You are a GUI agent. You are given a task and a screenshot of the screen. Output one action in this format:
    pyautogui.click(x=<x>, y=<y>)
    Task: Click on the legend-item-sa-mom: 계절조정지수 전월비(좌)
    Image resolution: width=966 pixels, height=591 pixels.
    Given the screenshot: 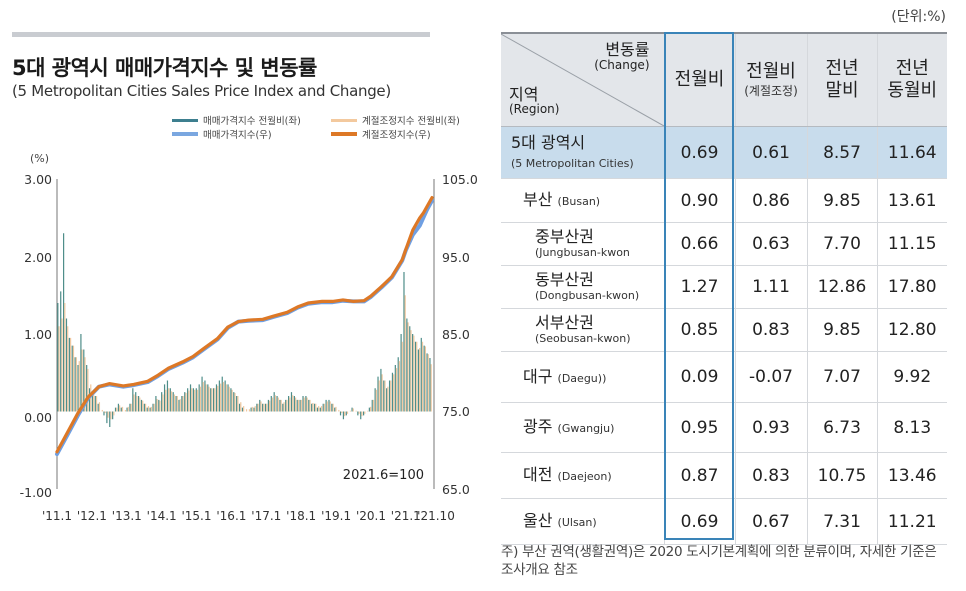 What is the action you would take?
    pyautogui.click(x=395, y=120)
    